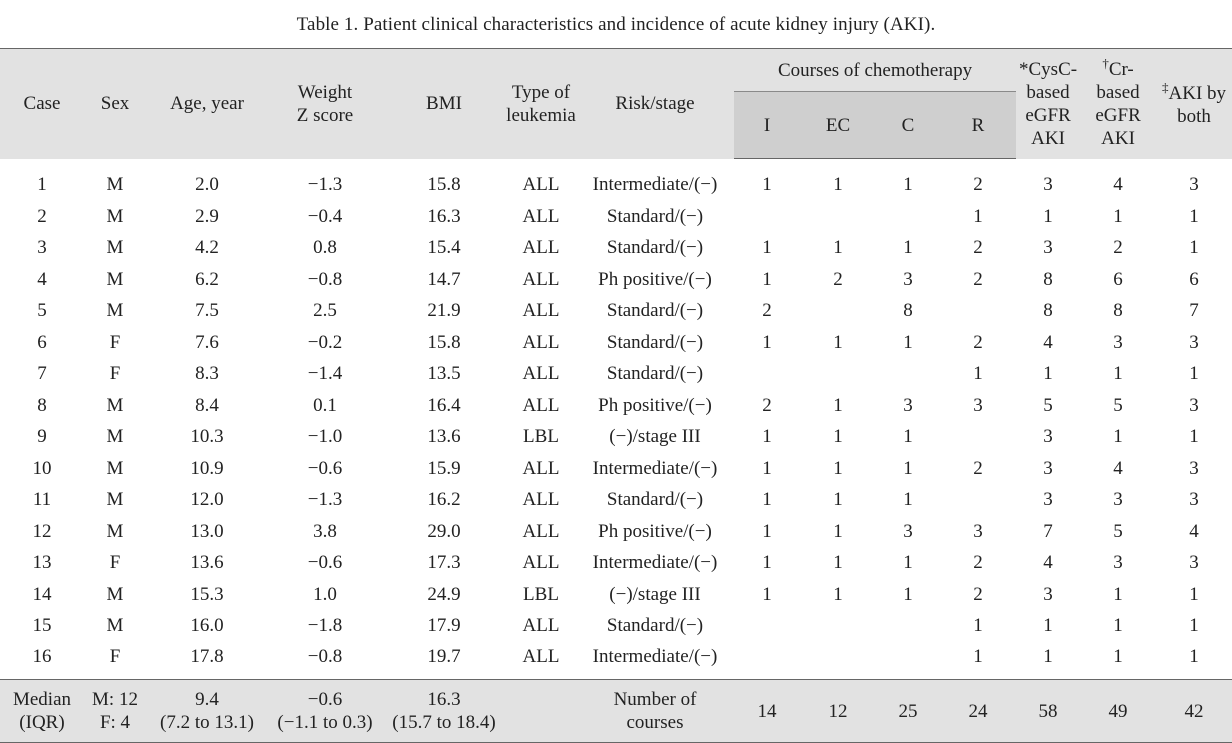  I want to click on cell-cr: 6, so click(1118, 279).